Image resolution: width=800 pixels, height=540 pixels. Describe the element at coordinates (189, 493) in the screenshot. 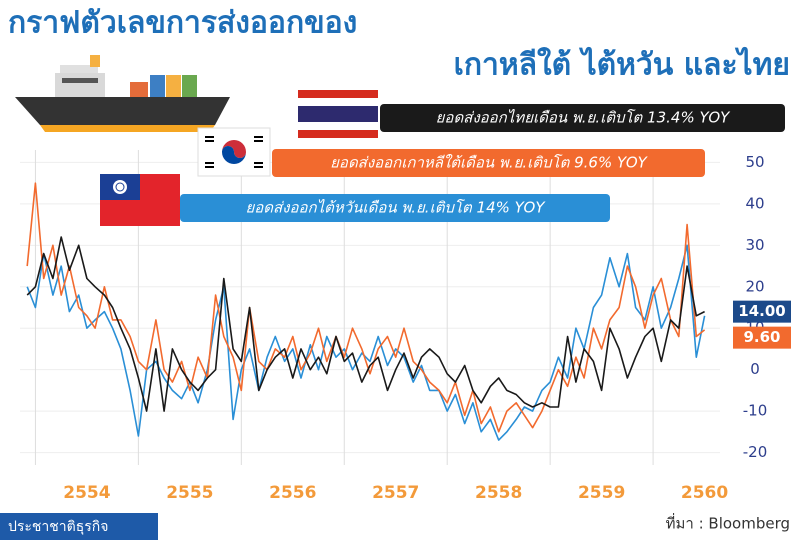

I see `x-tick-label: 2555` at that location.